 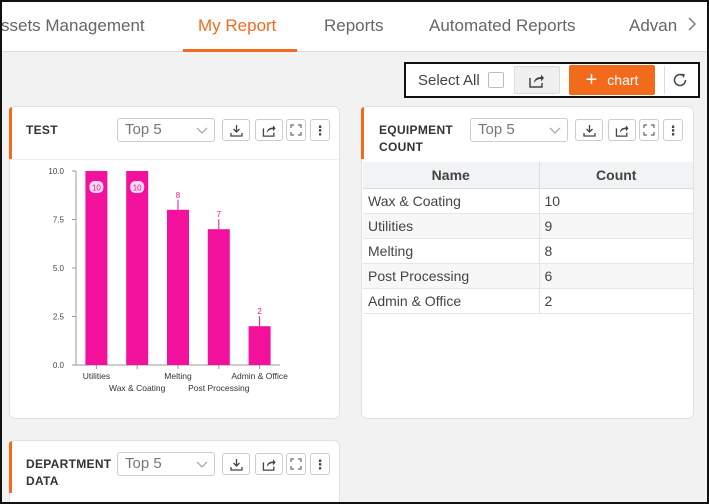 What do you see at coordinates (653, 25) in the screenshot?
I see `tab-advanced: Advan` at bounding box center [653, 25].